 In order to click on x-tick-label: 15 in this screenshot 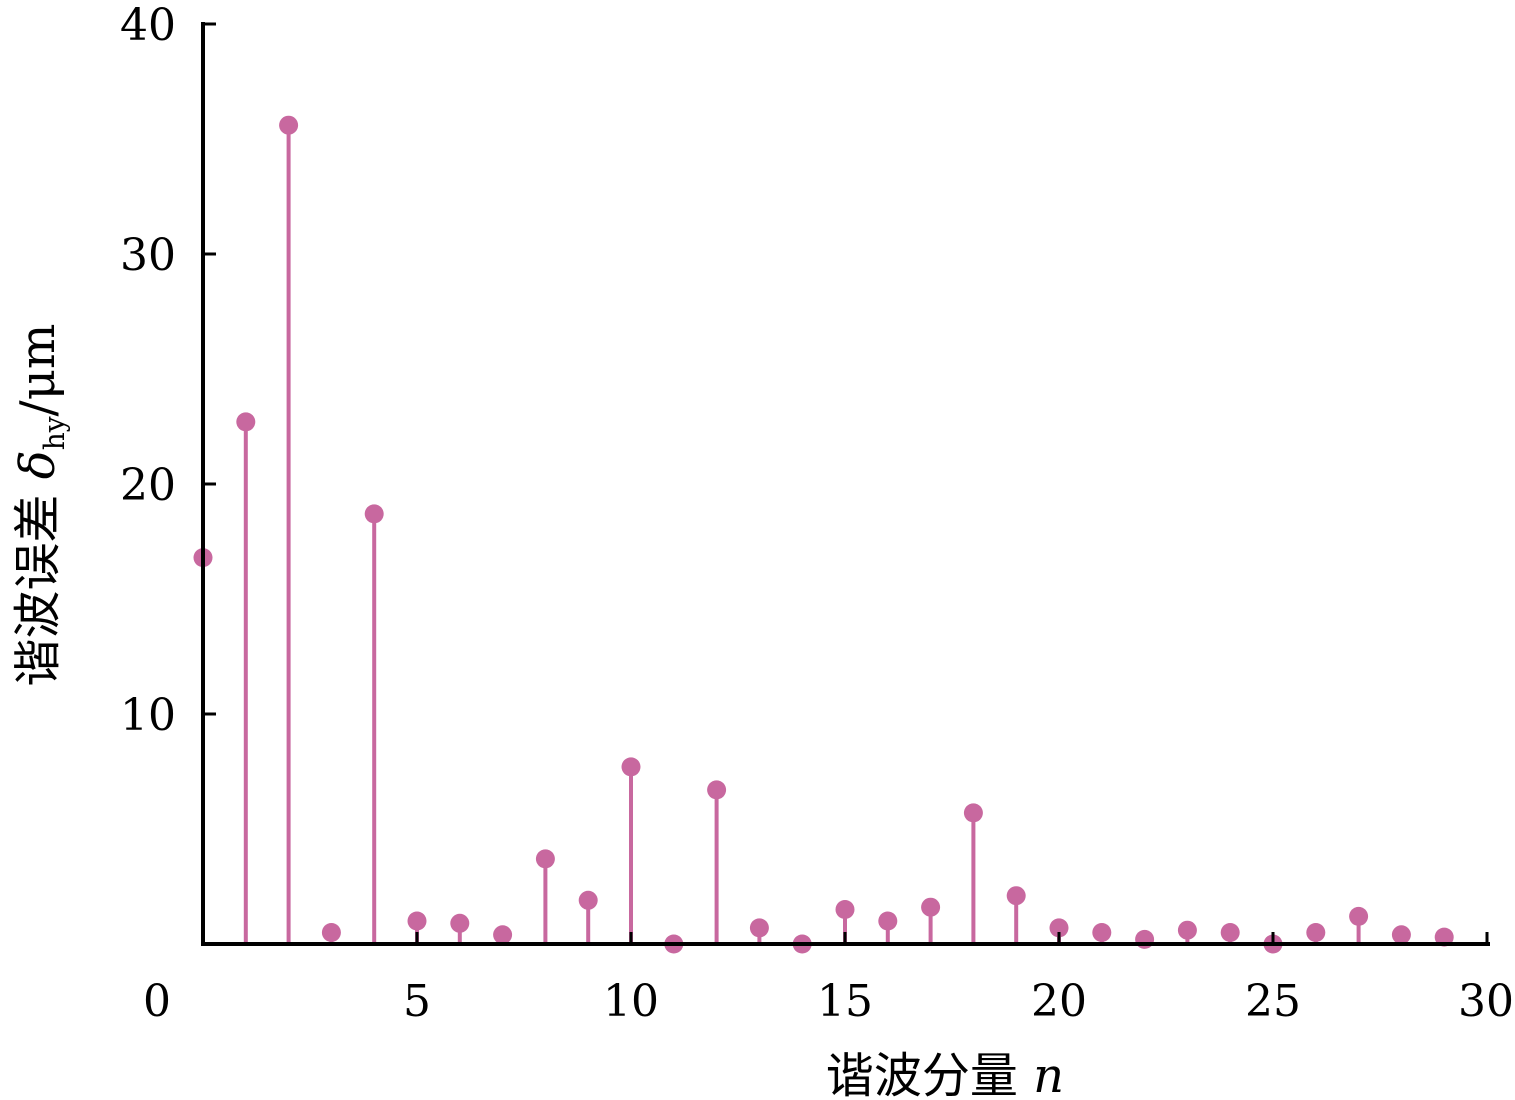, I will do `click(845, 1001)`.